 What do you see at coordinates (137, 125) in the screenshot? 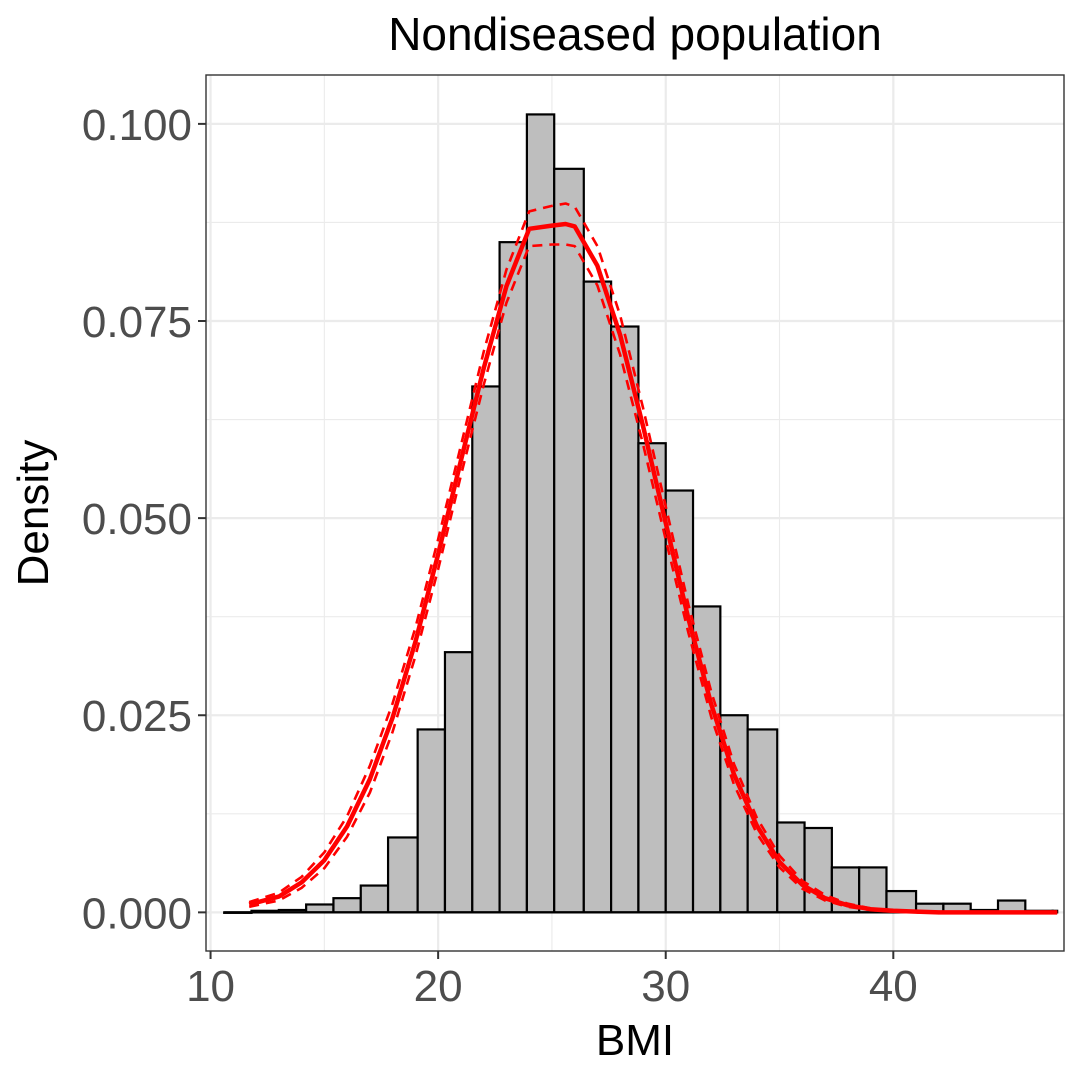
I see `y-tick-label: 0.100` at bounding box center [137, 125].